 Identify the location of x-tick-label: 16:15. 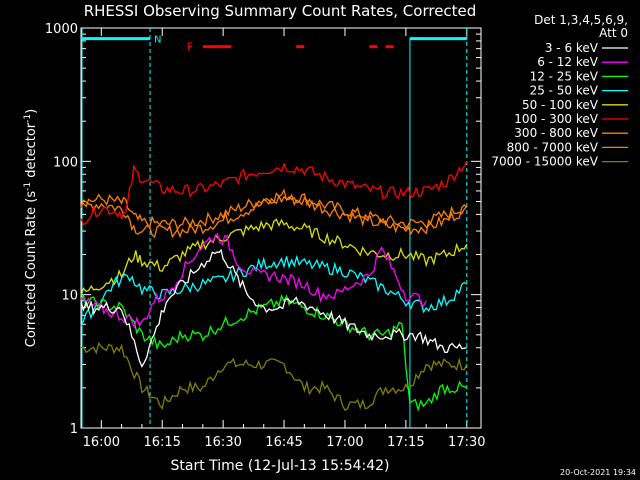
(161, 442).